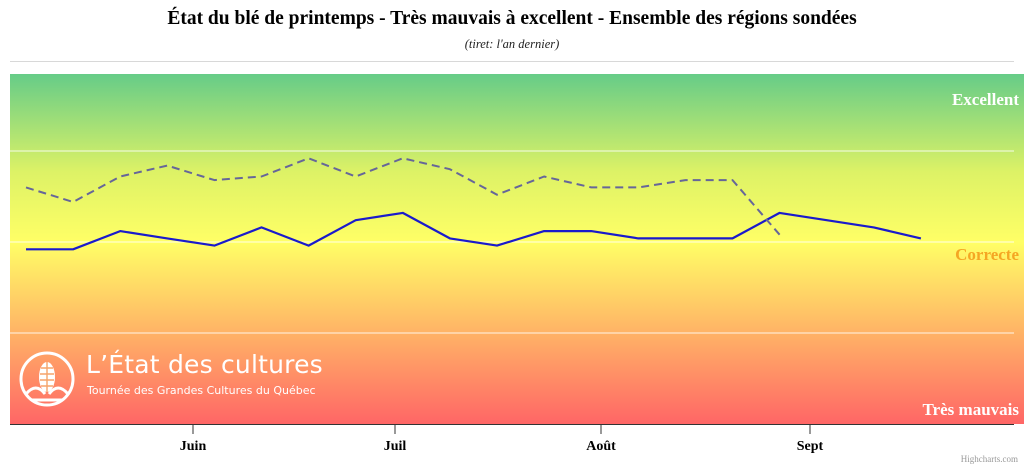  What do you see at coordinates (395, 446) in the screenshot?
I see `x-tick-label-1: Juil` at bounding box center [395, 446].